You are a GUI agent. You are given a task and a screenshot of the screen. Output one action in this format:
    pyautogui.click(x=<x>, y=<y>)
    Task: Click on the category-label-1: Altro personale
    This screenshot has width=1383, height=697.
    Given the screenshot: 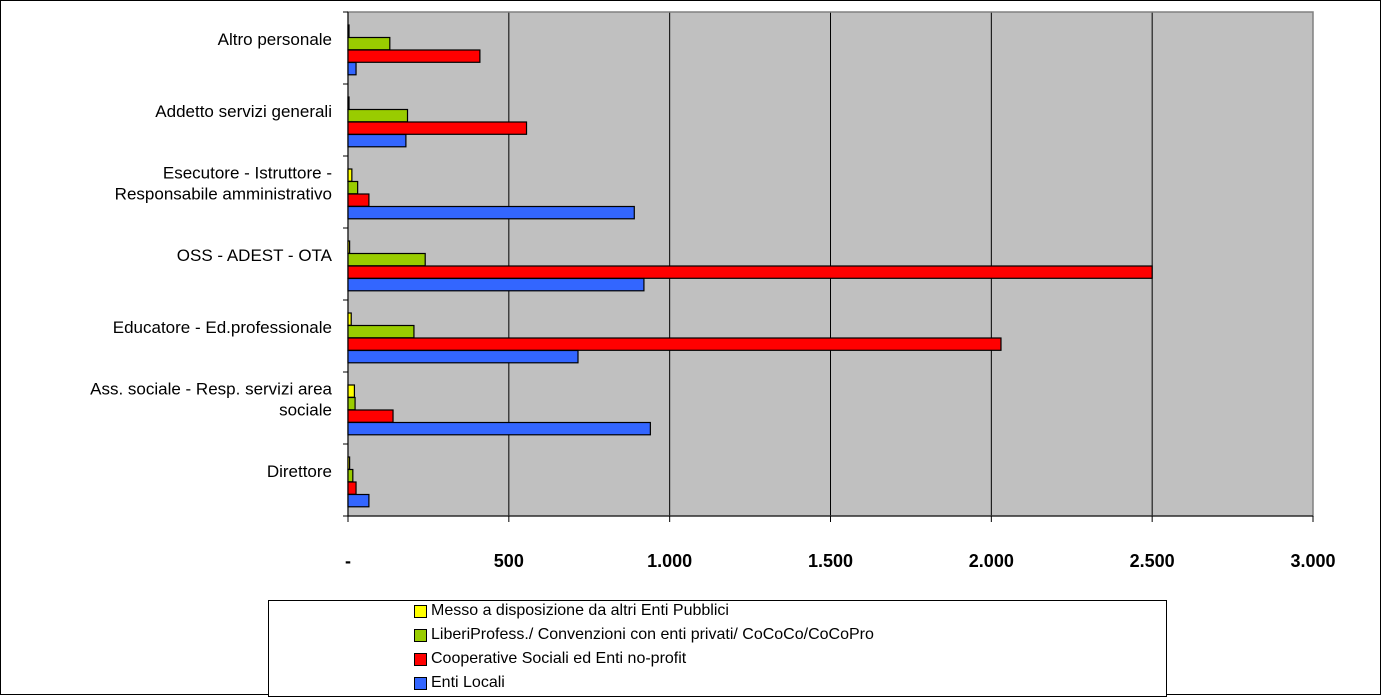 What is the action you would take?
    pyautogui.click(x=275, y=39)
    